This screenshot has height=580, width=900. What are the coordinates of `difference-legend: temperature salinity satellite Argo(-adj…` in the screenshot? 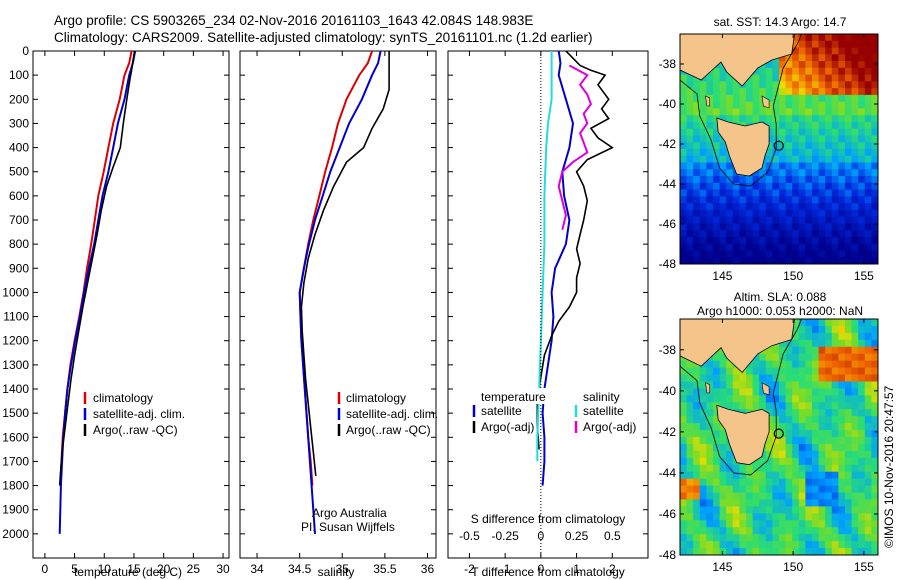 It's located at (553, 411).